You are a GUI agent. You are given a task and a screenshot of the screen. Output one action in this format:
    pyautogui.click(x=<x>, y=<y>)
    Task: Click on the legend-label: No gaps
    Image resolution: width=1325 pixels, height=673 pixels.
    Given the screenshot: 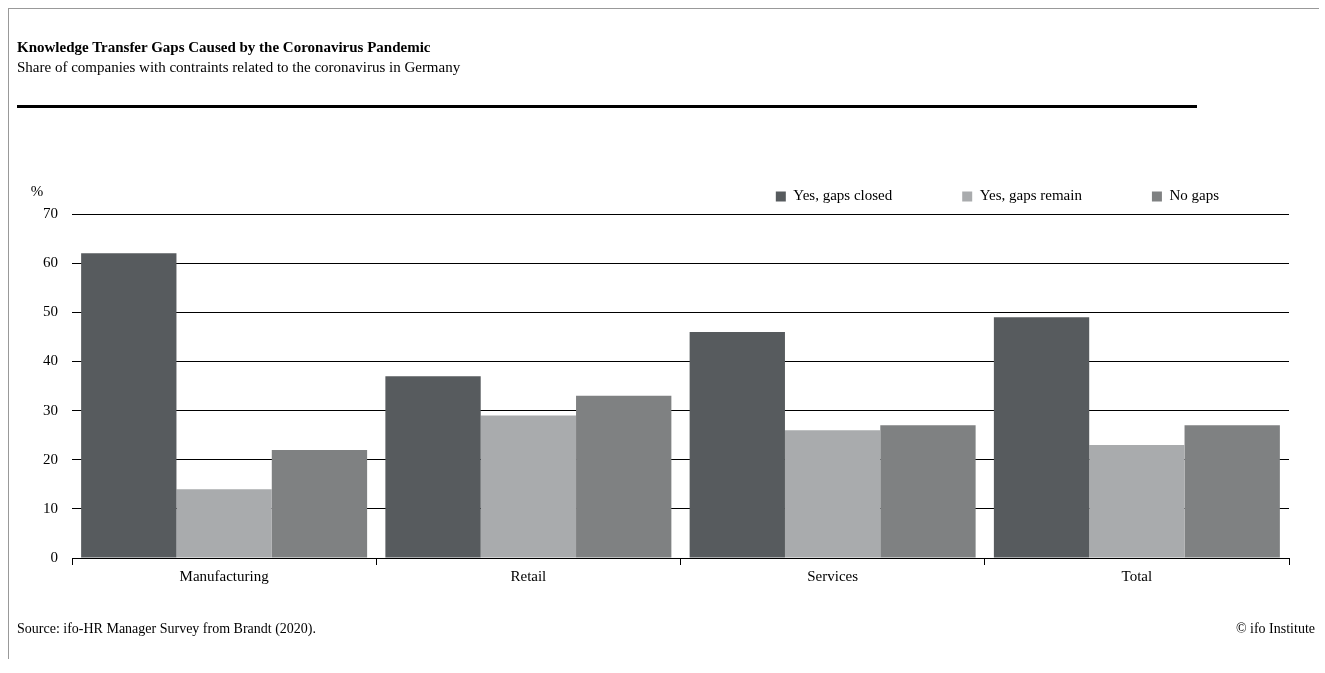 What is the action you would take?
    pyautogui.click(x=1194, y=195)
    